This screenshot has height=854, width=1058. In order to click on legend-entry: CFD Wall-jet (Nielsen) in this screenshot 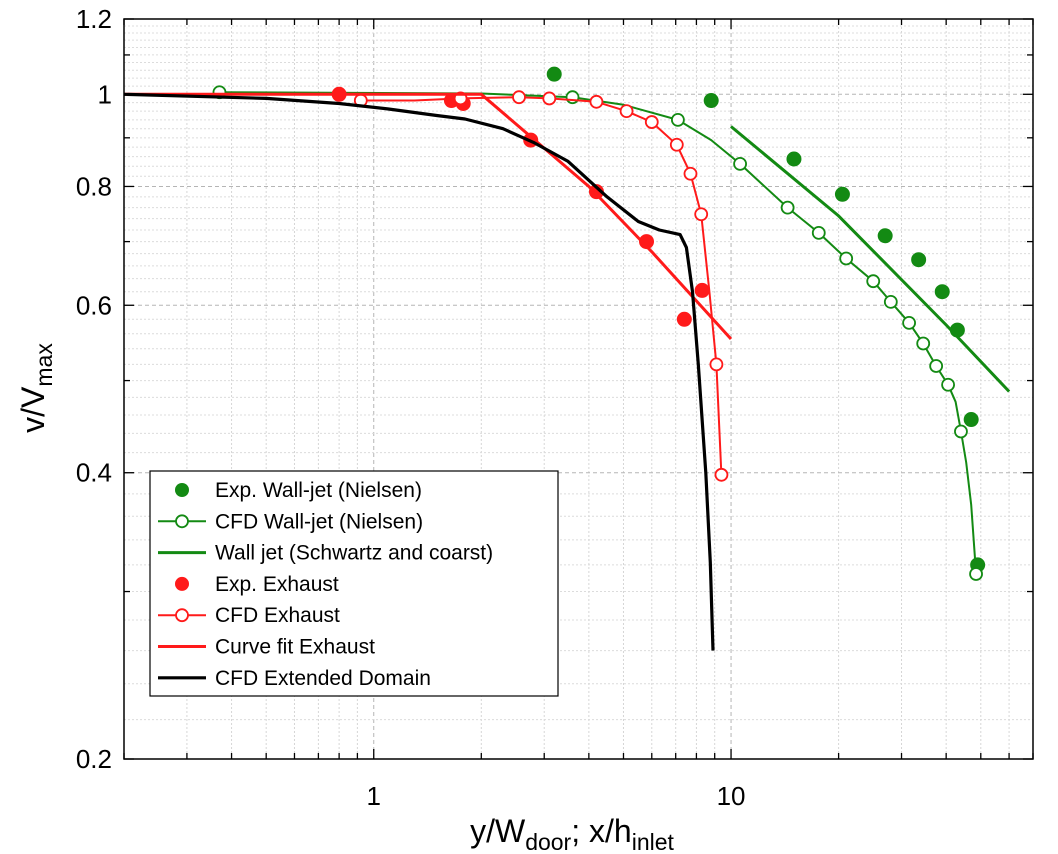, I will do `click(290, 521)`.